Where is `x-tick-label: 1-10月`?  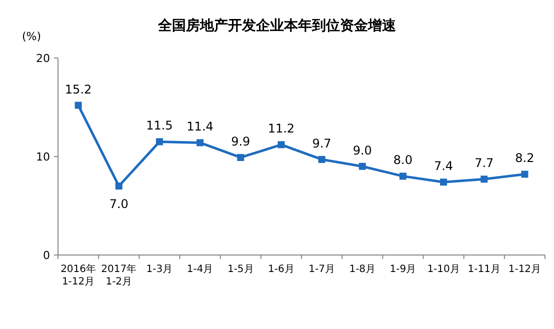 x-tick-label: 1-10月 is located at coordinates (443, 269).